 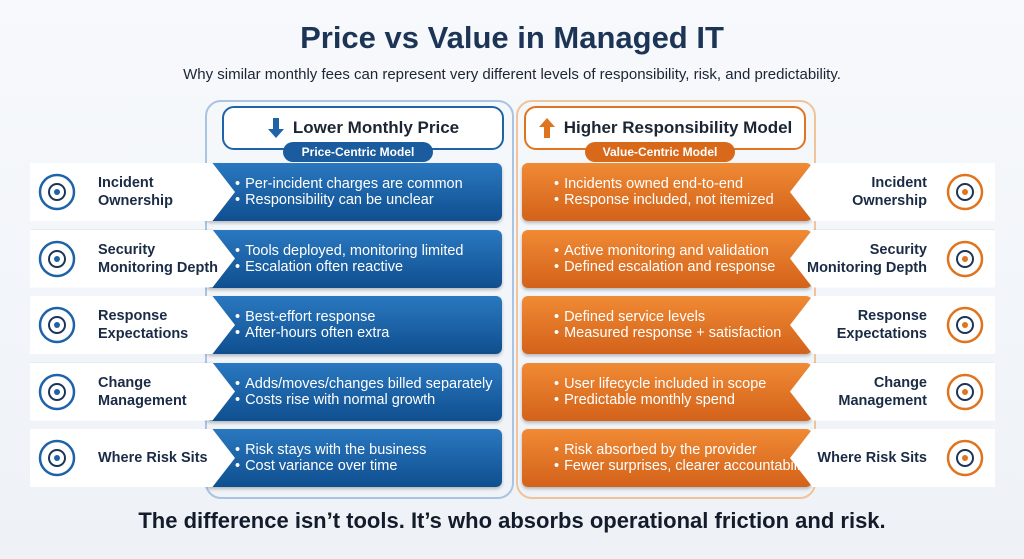 What do you see at coordinates (358, 152) in the screenshot?
I see `left-model-pill: Price-Centric Model` at bounding box center [358, 152].